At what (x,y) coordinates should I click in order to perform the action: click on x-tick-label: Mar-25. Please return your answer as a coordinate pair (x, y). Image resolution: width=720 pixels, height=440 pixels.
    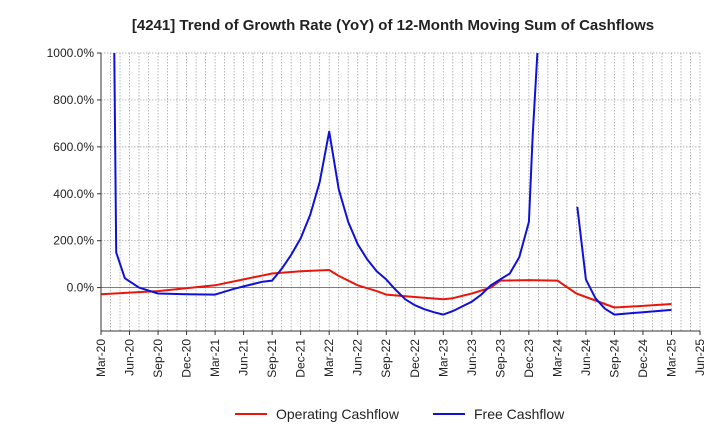
    Looking at the image, I should click on (671, 358).